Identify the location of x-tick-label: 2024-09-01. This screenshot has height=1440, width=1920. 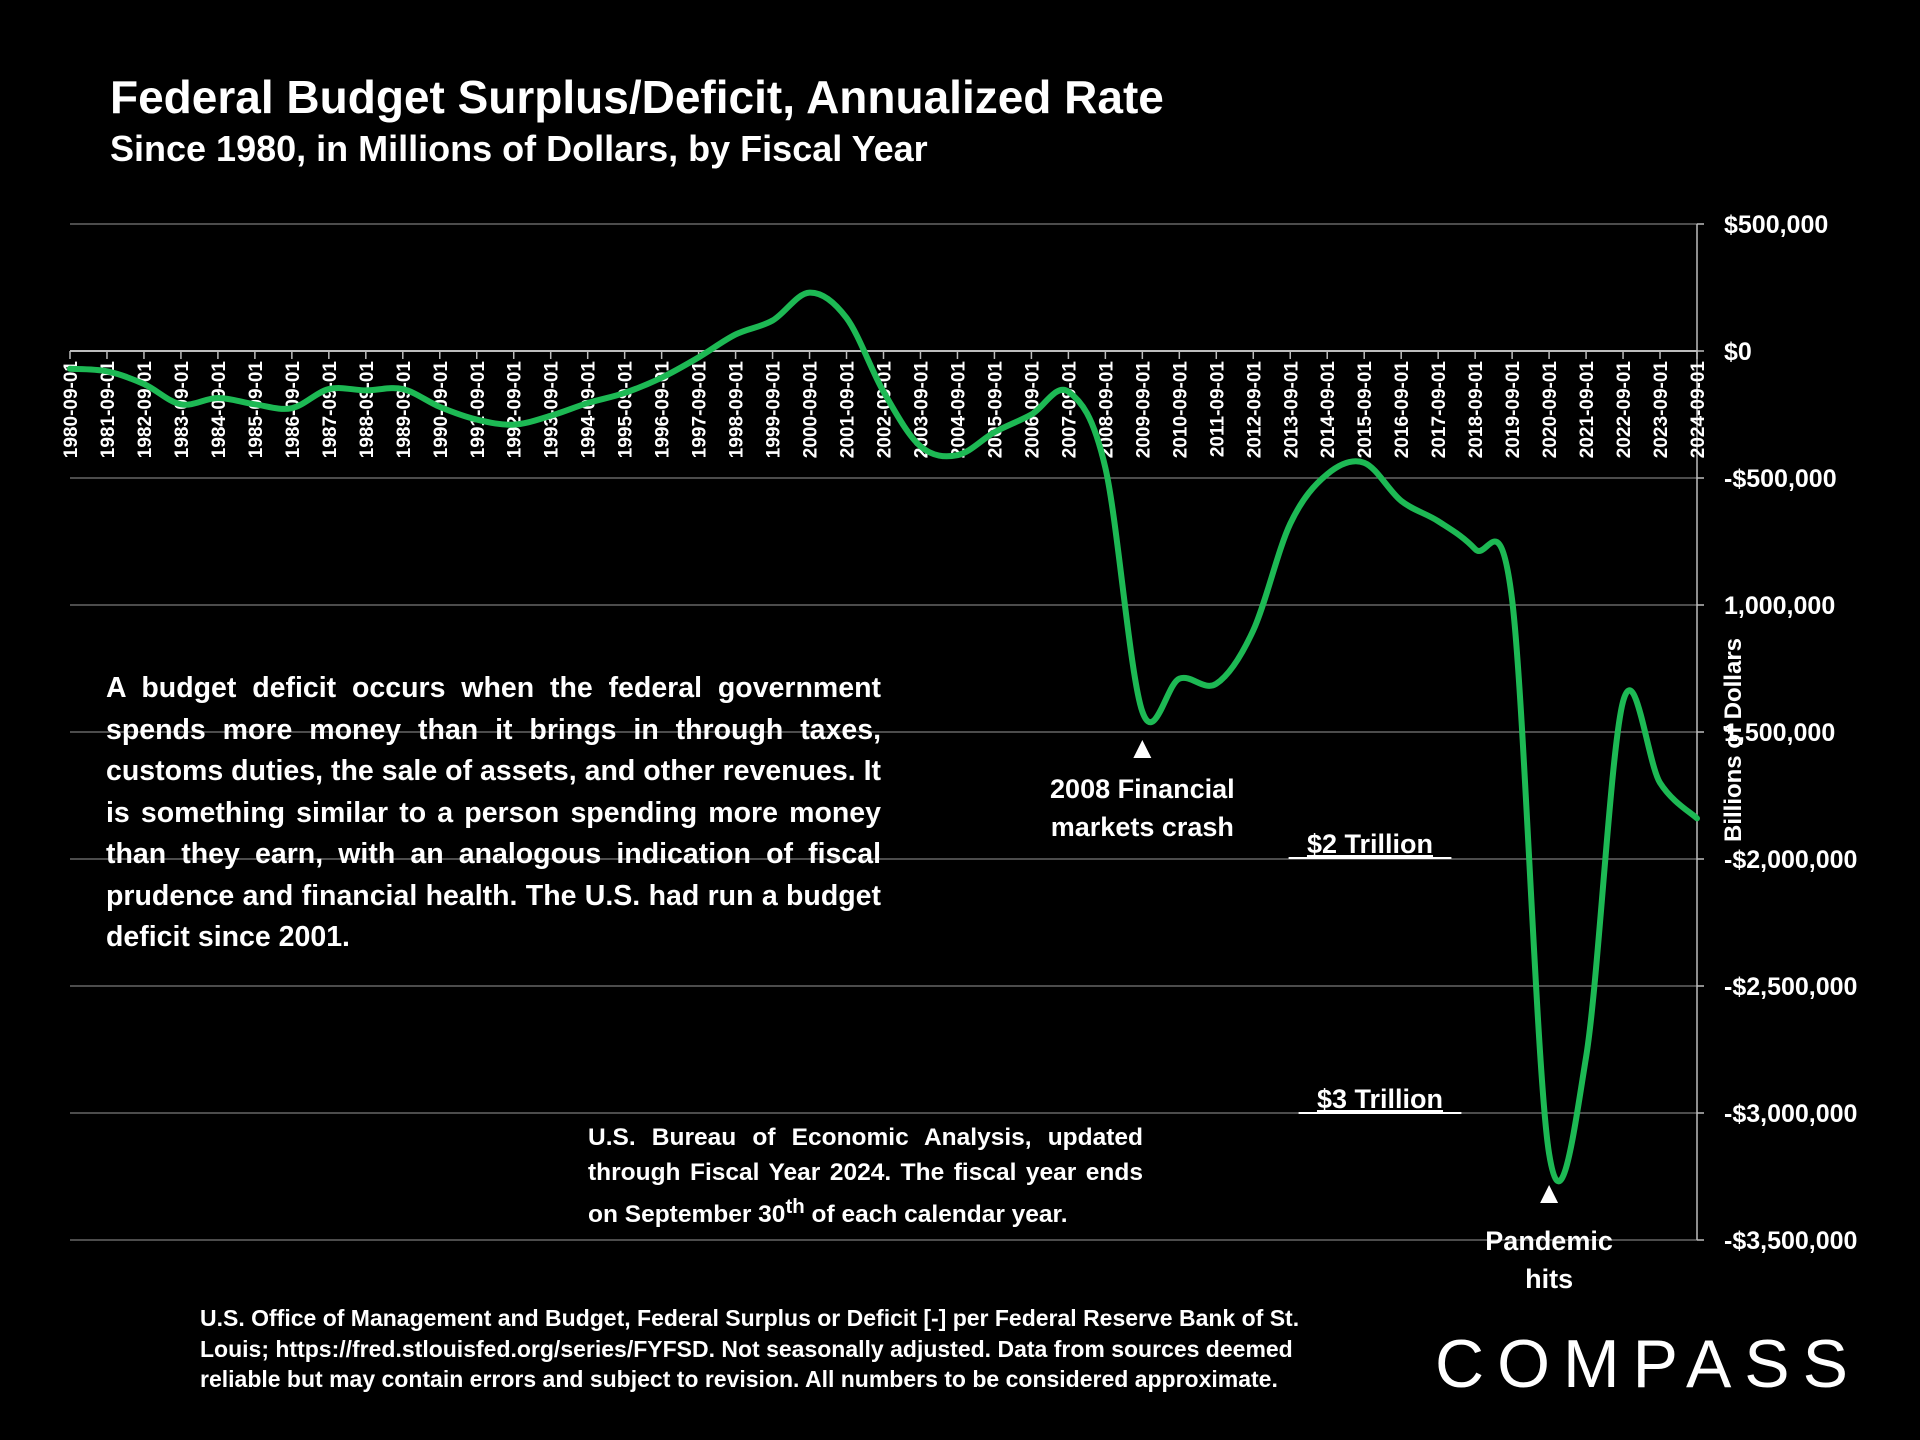
(1698, 410).